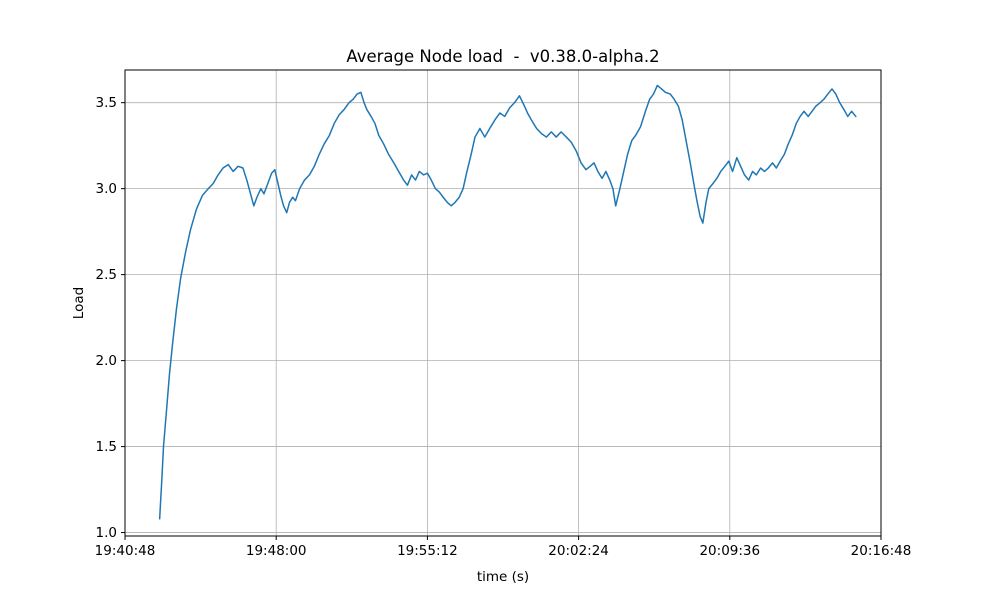 Image resolution: width=1000 pixels, height=604 pixels. What do you see at coordinates (427, 551) in the screenshot?
I see `x-tick-label: 19:55:12` at bounding box center [427, 551].